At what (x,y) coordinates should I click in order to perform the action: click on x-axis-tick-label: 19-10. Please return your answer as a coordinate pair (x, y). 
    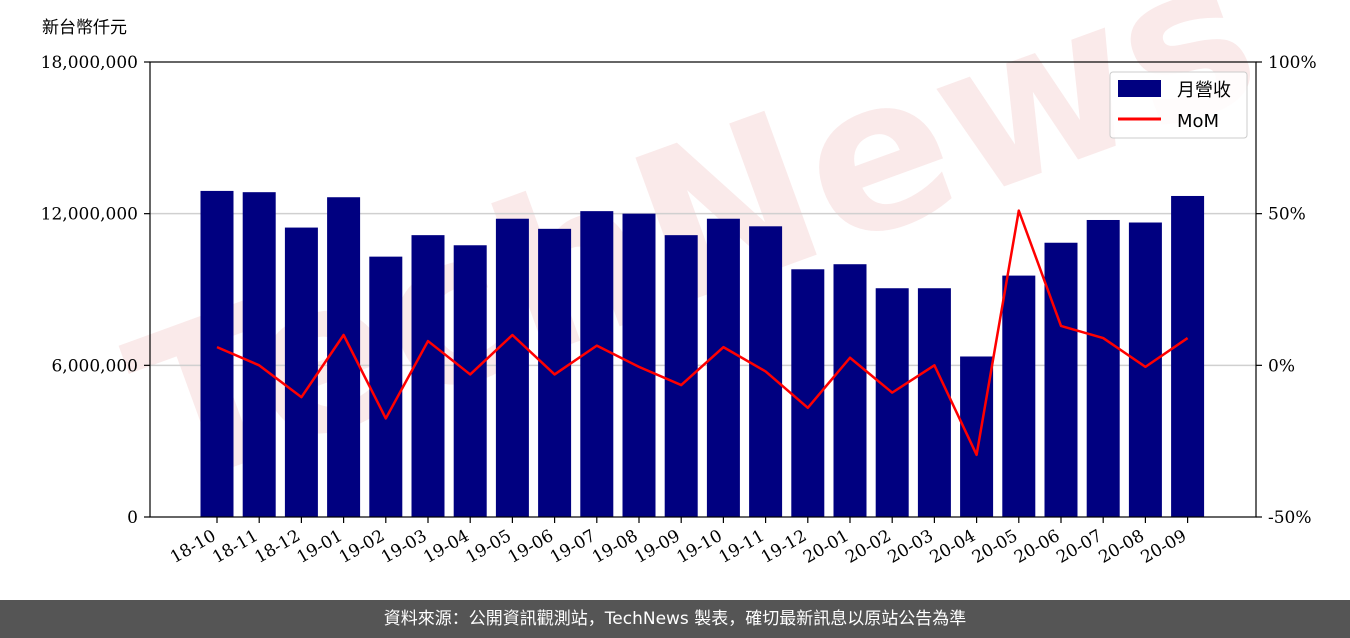
    Looking at the image, I should click on (699, 547).